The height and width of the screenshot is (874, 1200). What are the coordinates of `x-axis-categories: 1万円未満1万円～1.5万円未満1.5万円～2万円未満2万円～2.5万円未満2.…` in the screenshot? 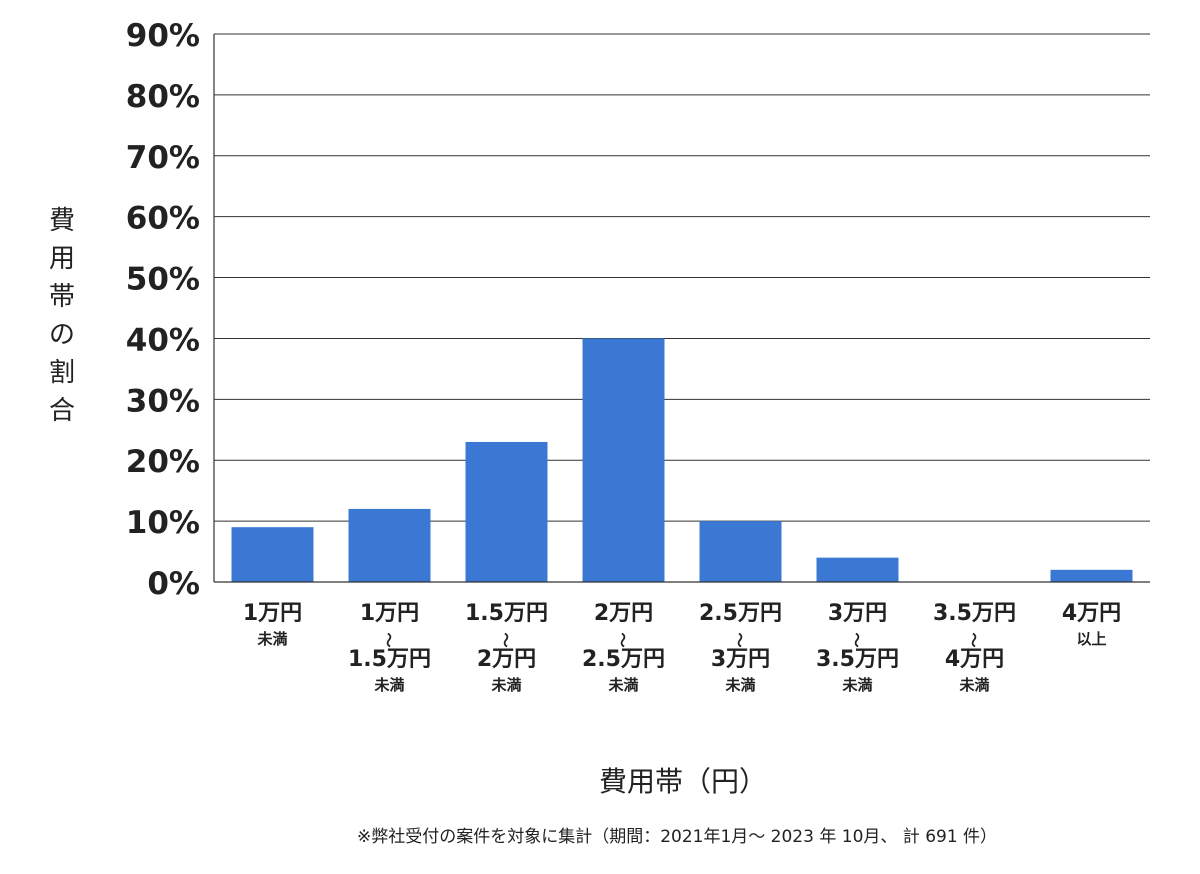 It's located at (682, 647).